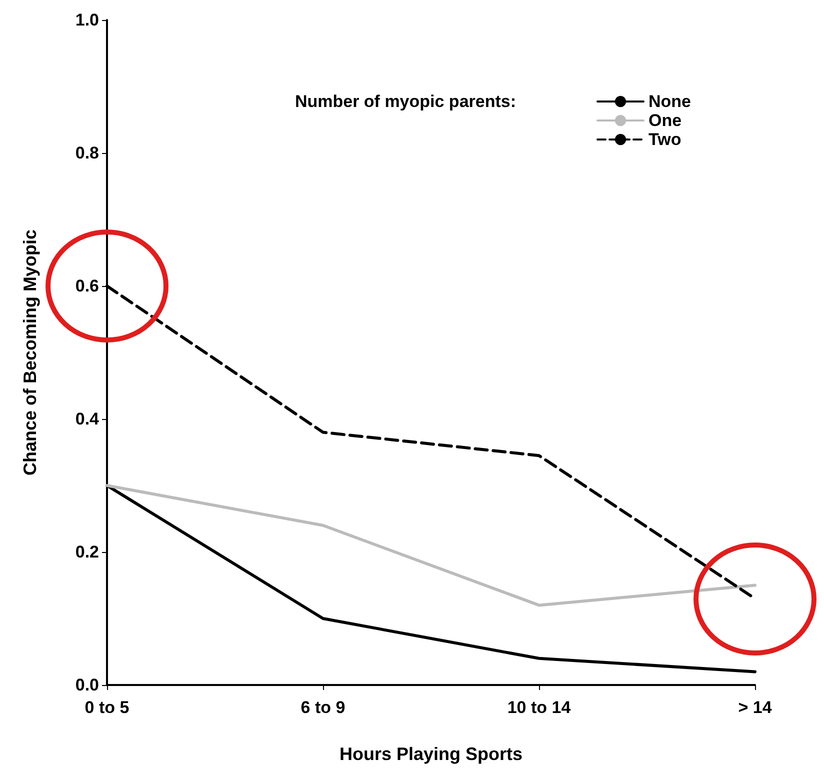 This screenshot has width=824, height=781. What do you see at coordinates (755, 707) in the screenshot?
I see `x-tick-label: > 14` at bounding box center [755, 707].